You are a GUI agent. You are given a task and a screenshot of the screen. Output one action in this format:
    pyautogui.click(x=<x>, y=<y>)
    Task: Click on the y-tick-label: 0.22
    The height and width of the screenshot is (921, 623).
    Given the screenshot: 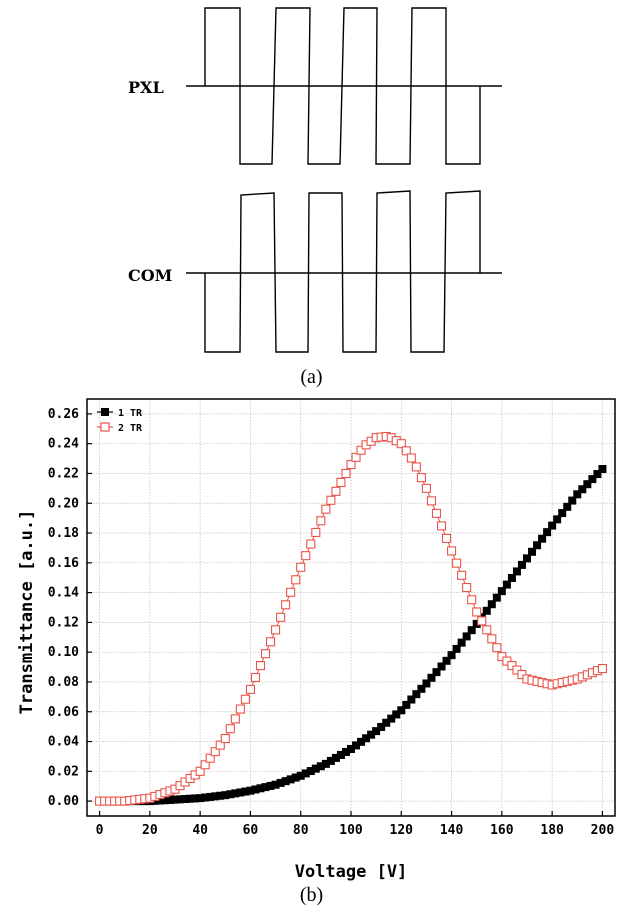 What is the action you would take?
    pyautogui.click(x=63, y=473)
    